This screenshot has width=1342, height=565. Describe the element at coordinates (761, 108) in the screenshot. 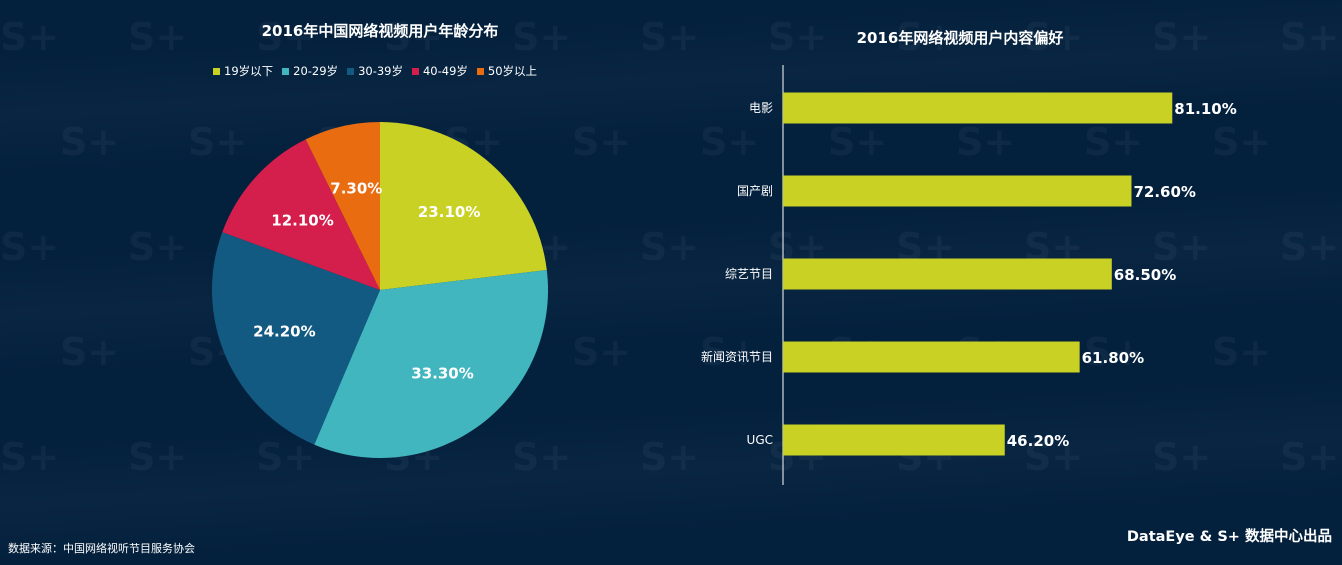

I see `category-label: 电影` at that location.